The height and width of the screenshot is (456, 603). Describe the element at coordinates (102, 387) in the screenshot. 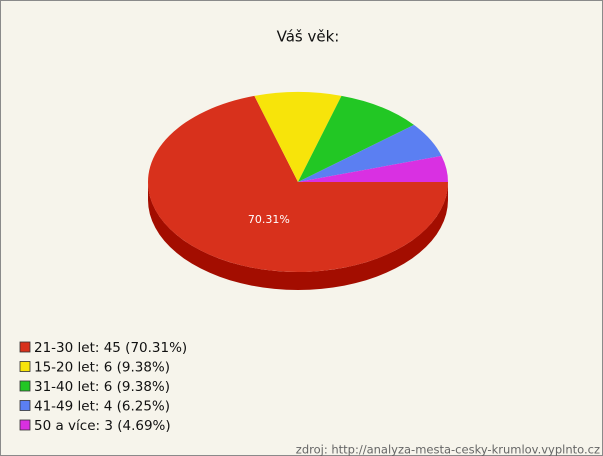

I see `legend-label: 31-40 let: 6 (9.38%)` at that location.